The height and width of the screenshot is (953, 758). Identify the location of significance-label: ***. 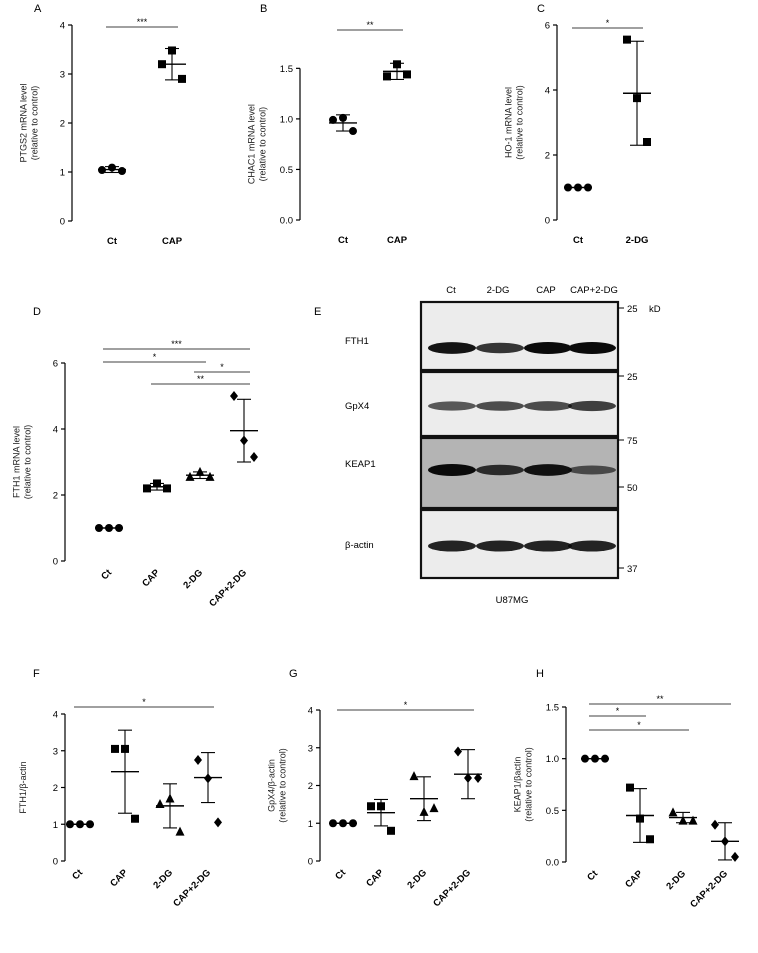
(142, 22).